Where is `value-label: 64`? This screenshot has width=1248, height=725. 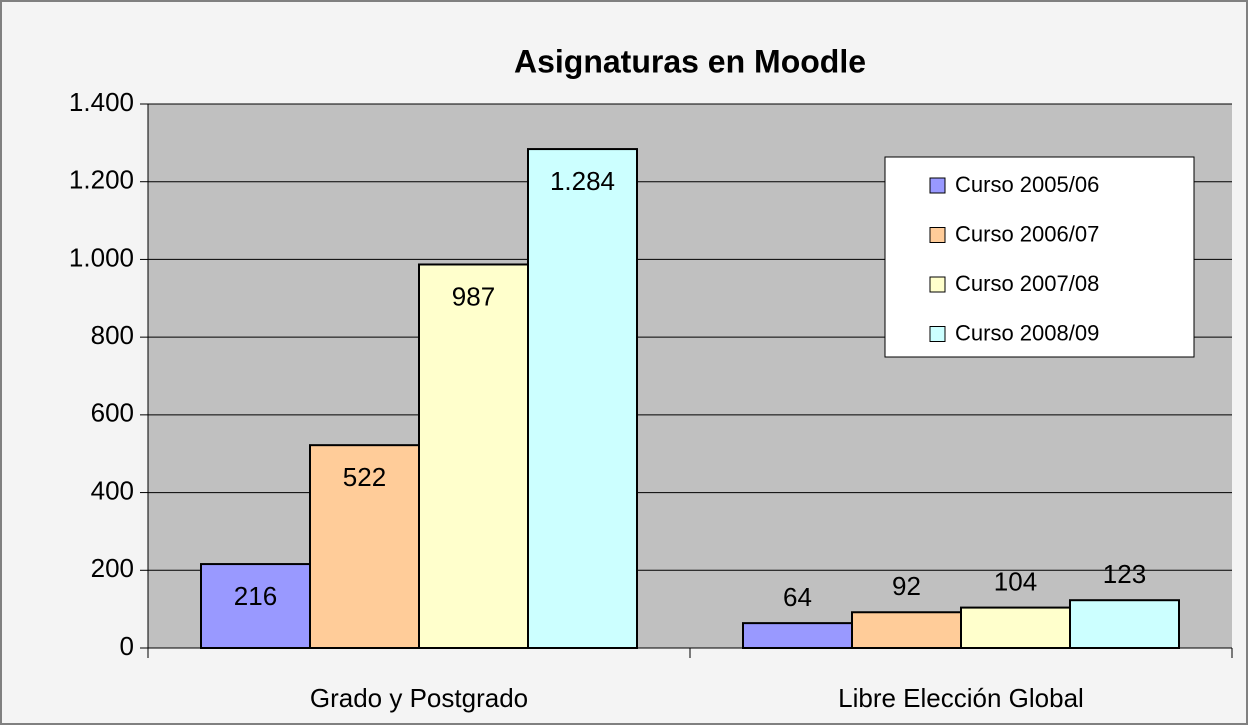
value-label: 64 is located at coordinates (797, 597).